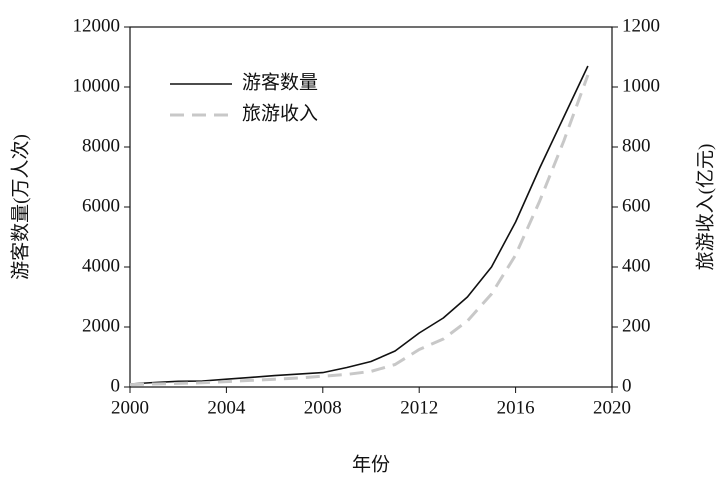  What do you see at coordinates (280, 113) in the screenshot?
I see `legend-label: 旅游收入` at bounding box center [280, 113].